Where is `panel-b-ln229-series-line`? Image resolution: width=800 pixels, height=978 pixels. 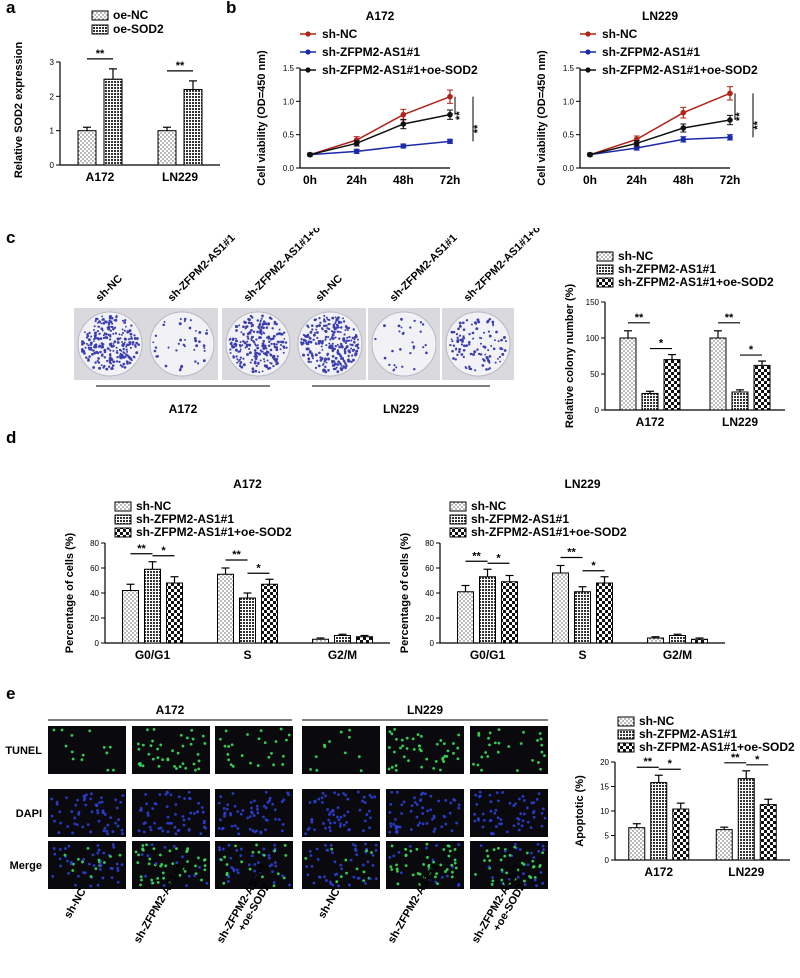 panel-b-ln229-series-line is located at coordinates (660, 146).